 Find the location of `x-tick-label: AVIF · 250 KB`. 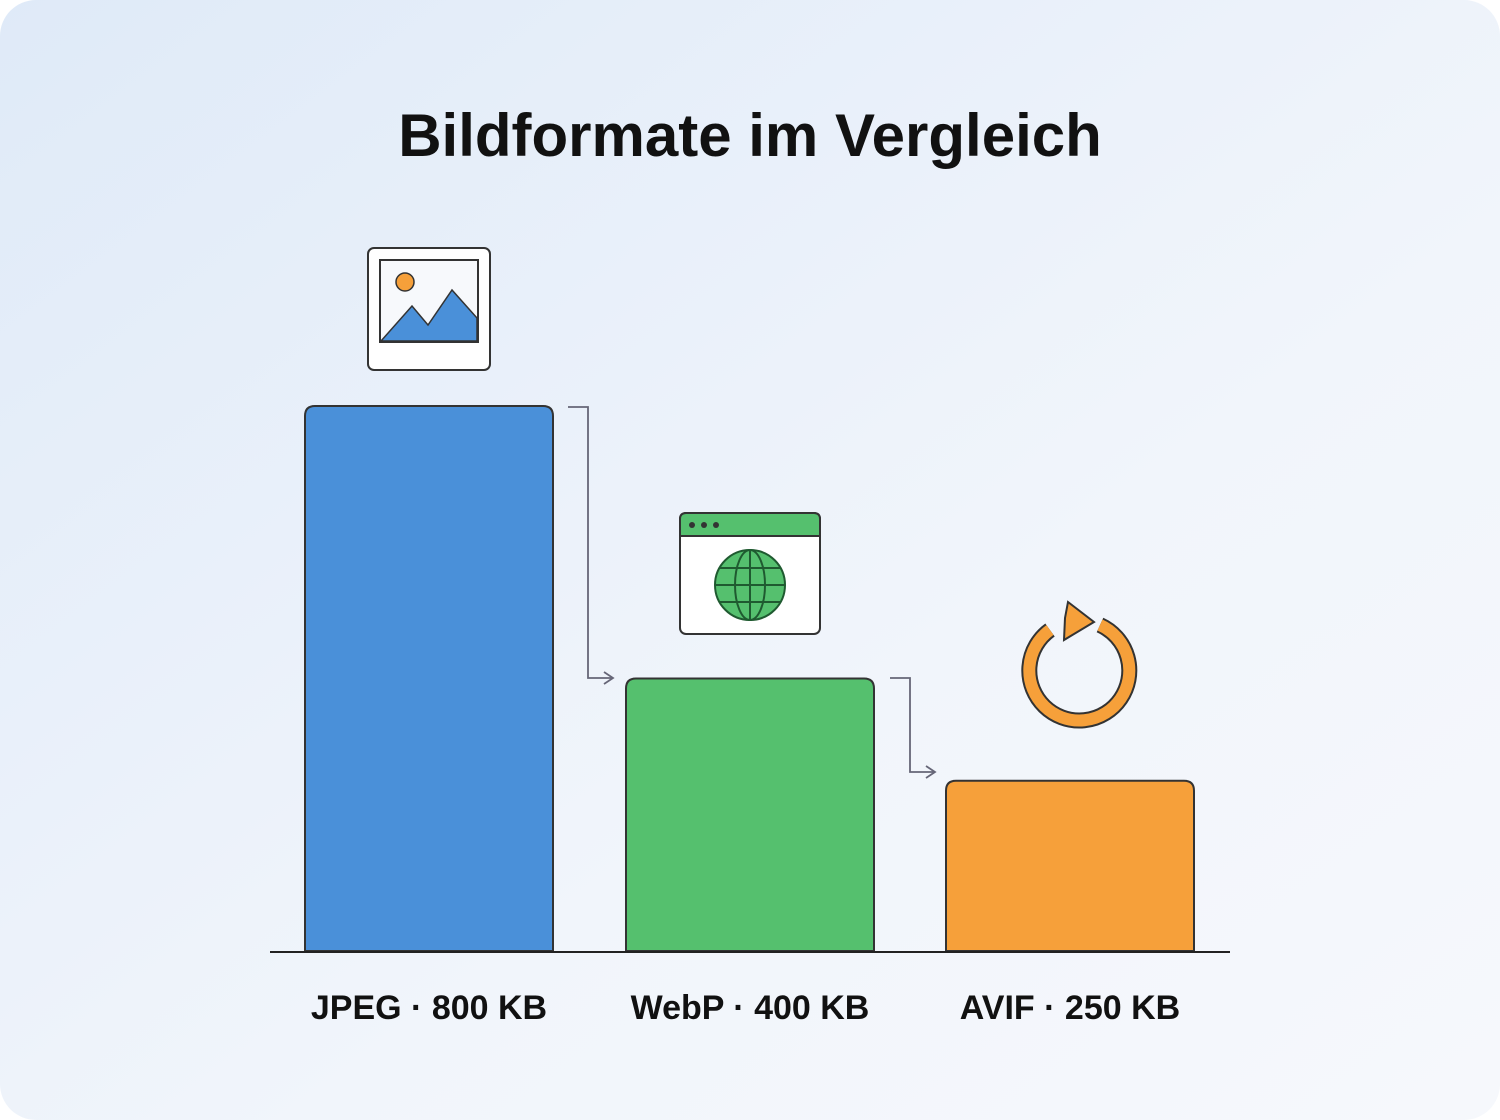

x-tick-label: AVIF · 250 KB is located at coordinates (1070, 1008).